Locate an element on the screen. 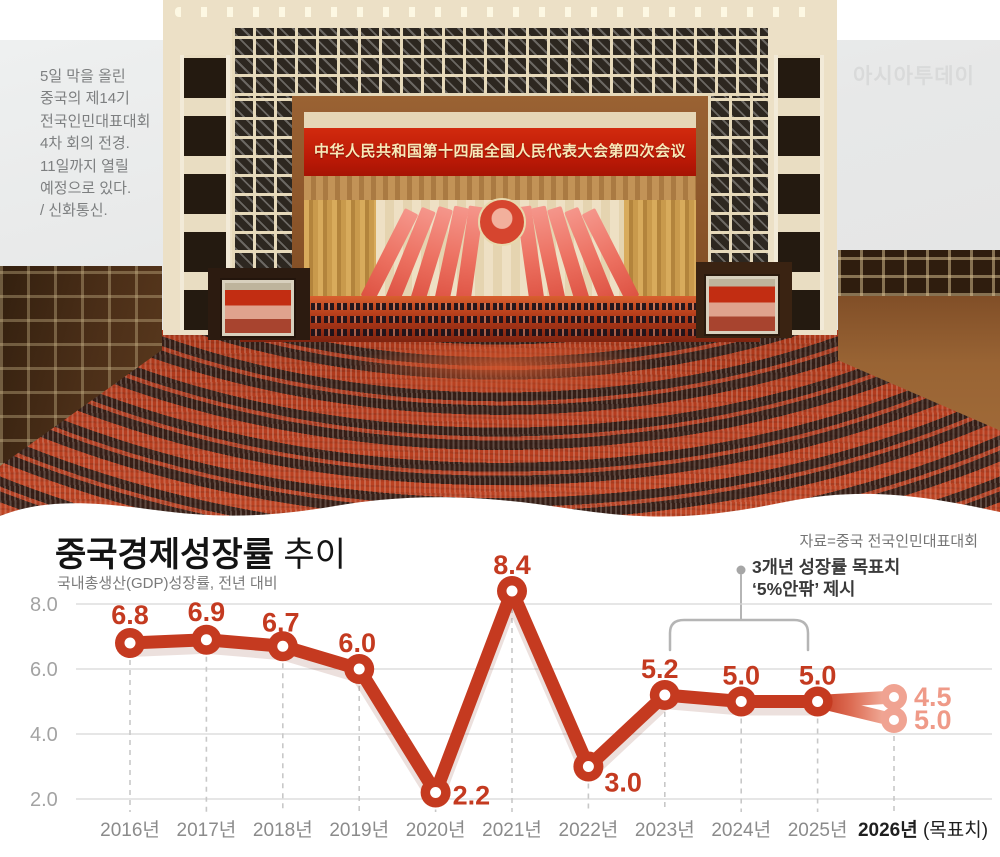 This screenshot has height=857, width=1000. chart-title: 중국경제성장률 추이 is located at coordinates (200, 551).